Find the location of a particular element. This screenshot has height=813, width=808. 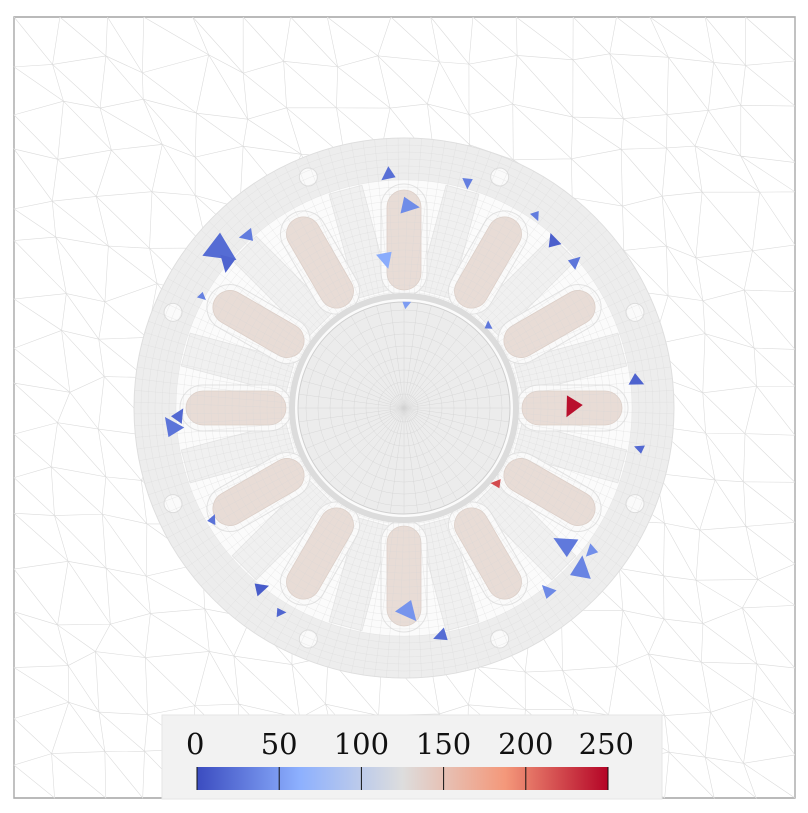

colorbar-tick-label: 0 is located at coordinates (195, 744).